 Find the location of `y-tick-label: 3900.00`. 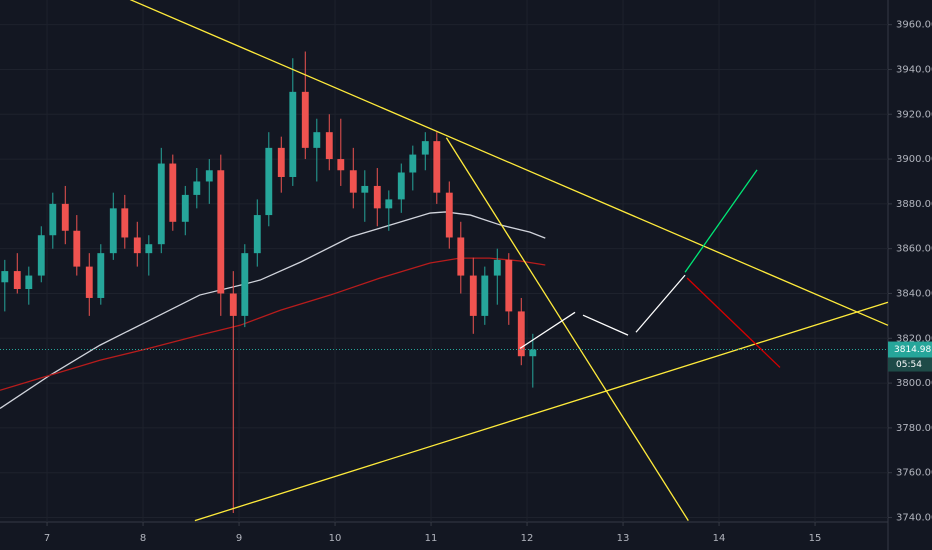

y-tick-label: 3900.00 is located at coordinates (914, 159).